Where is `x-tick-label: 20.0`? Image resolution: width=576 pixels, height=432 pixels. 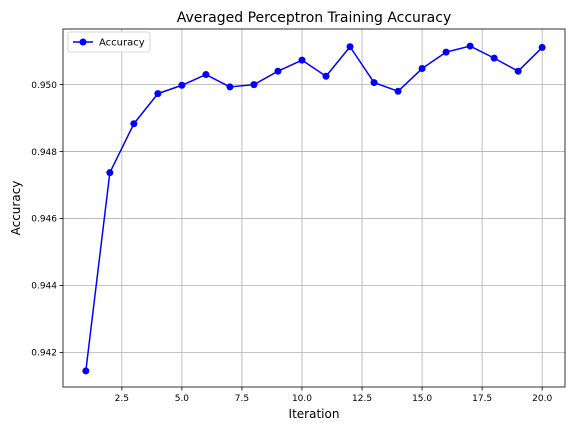 x-tick-label: 20.0 is located at coordinates (542, 399).